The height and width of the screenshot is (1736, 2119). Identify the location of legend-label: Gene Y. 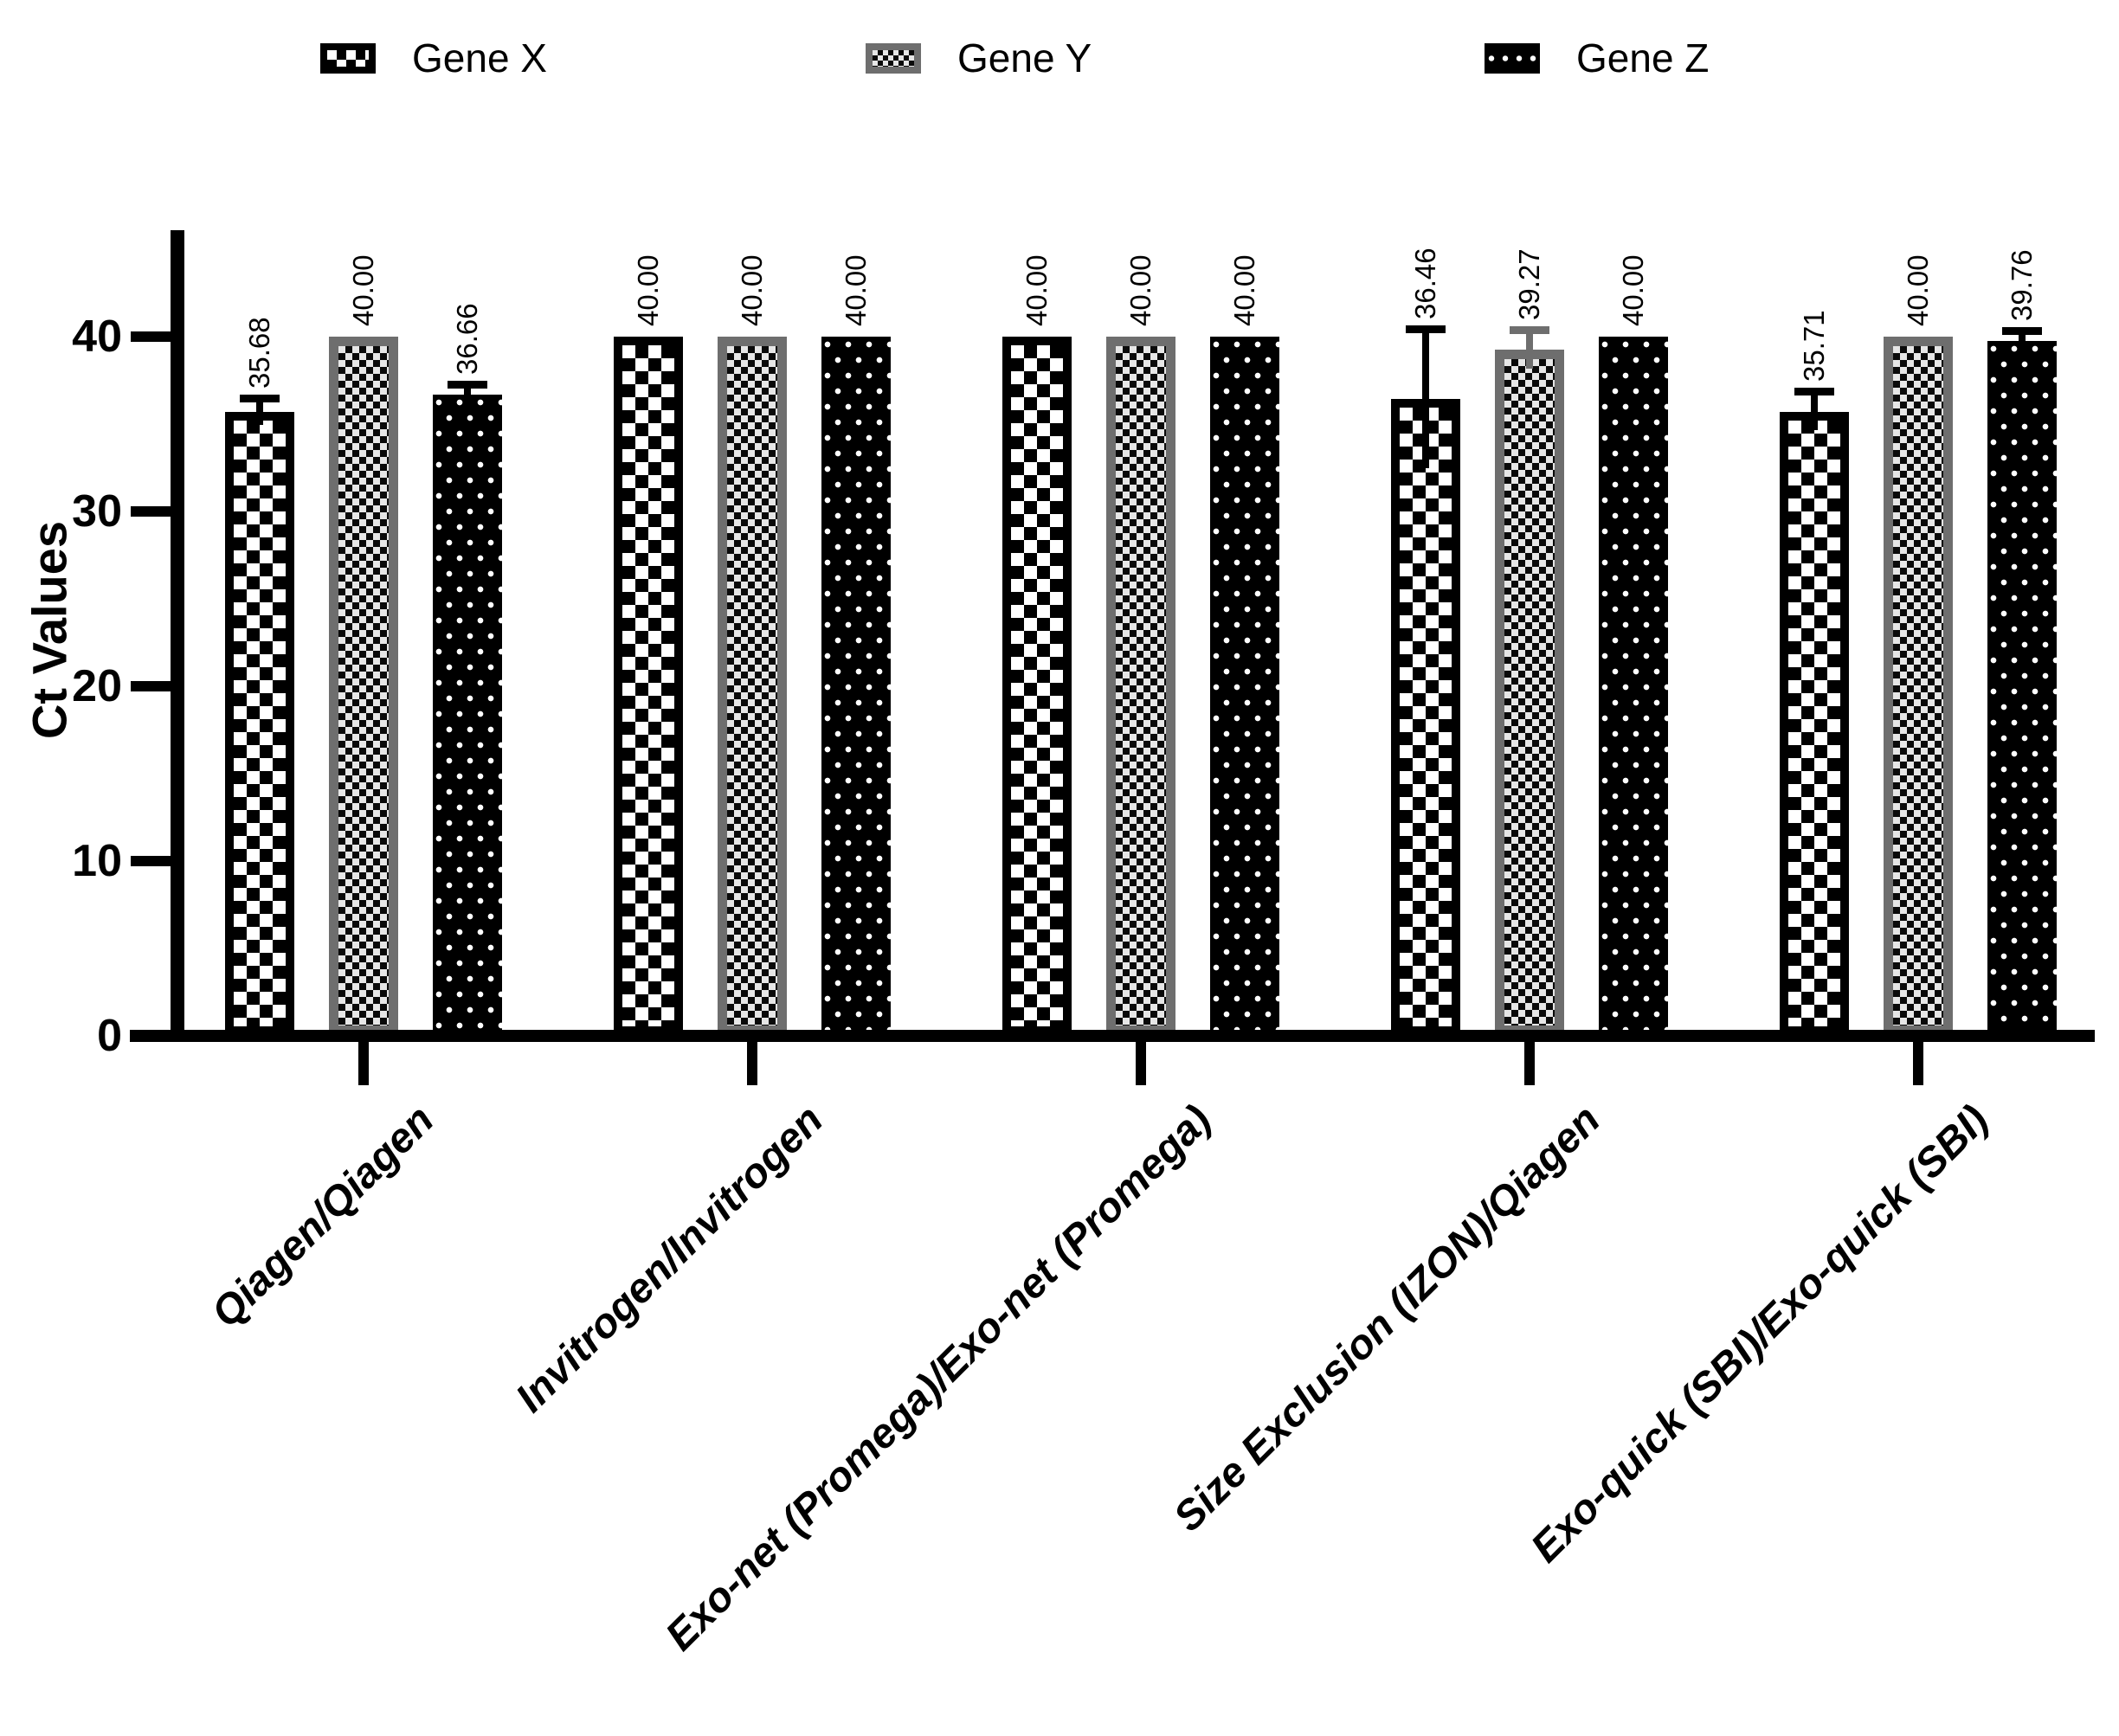
(1024, 58).